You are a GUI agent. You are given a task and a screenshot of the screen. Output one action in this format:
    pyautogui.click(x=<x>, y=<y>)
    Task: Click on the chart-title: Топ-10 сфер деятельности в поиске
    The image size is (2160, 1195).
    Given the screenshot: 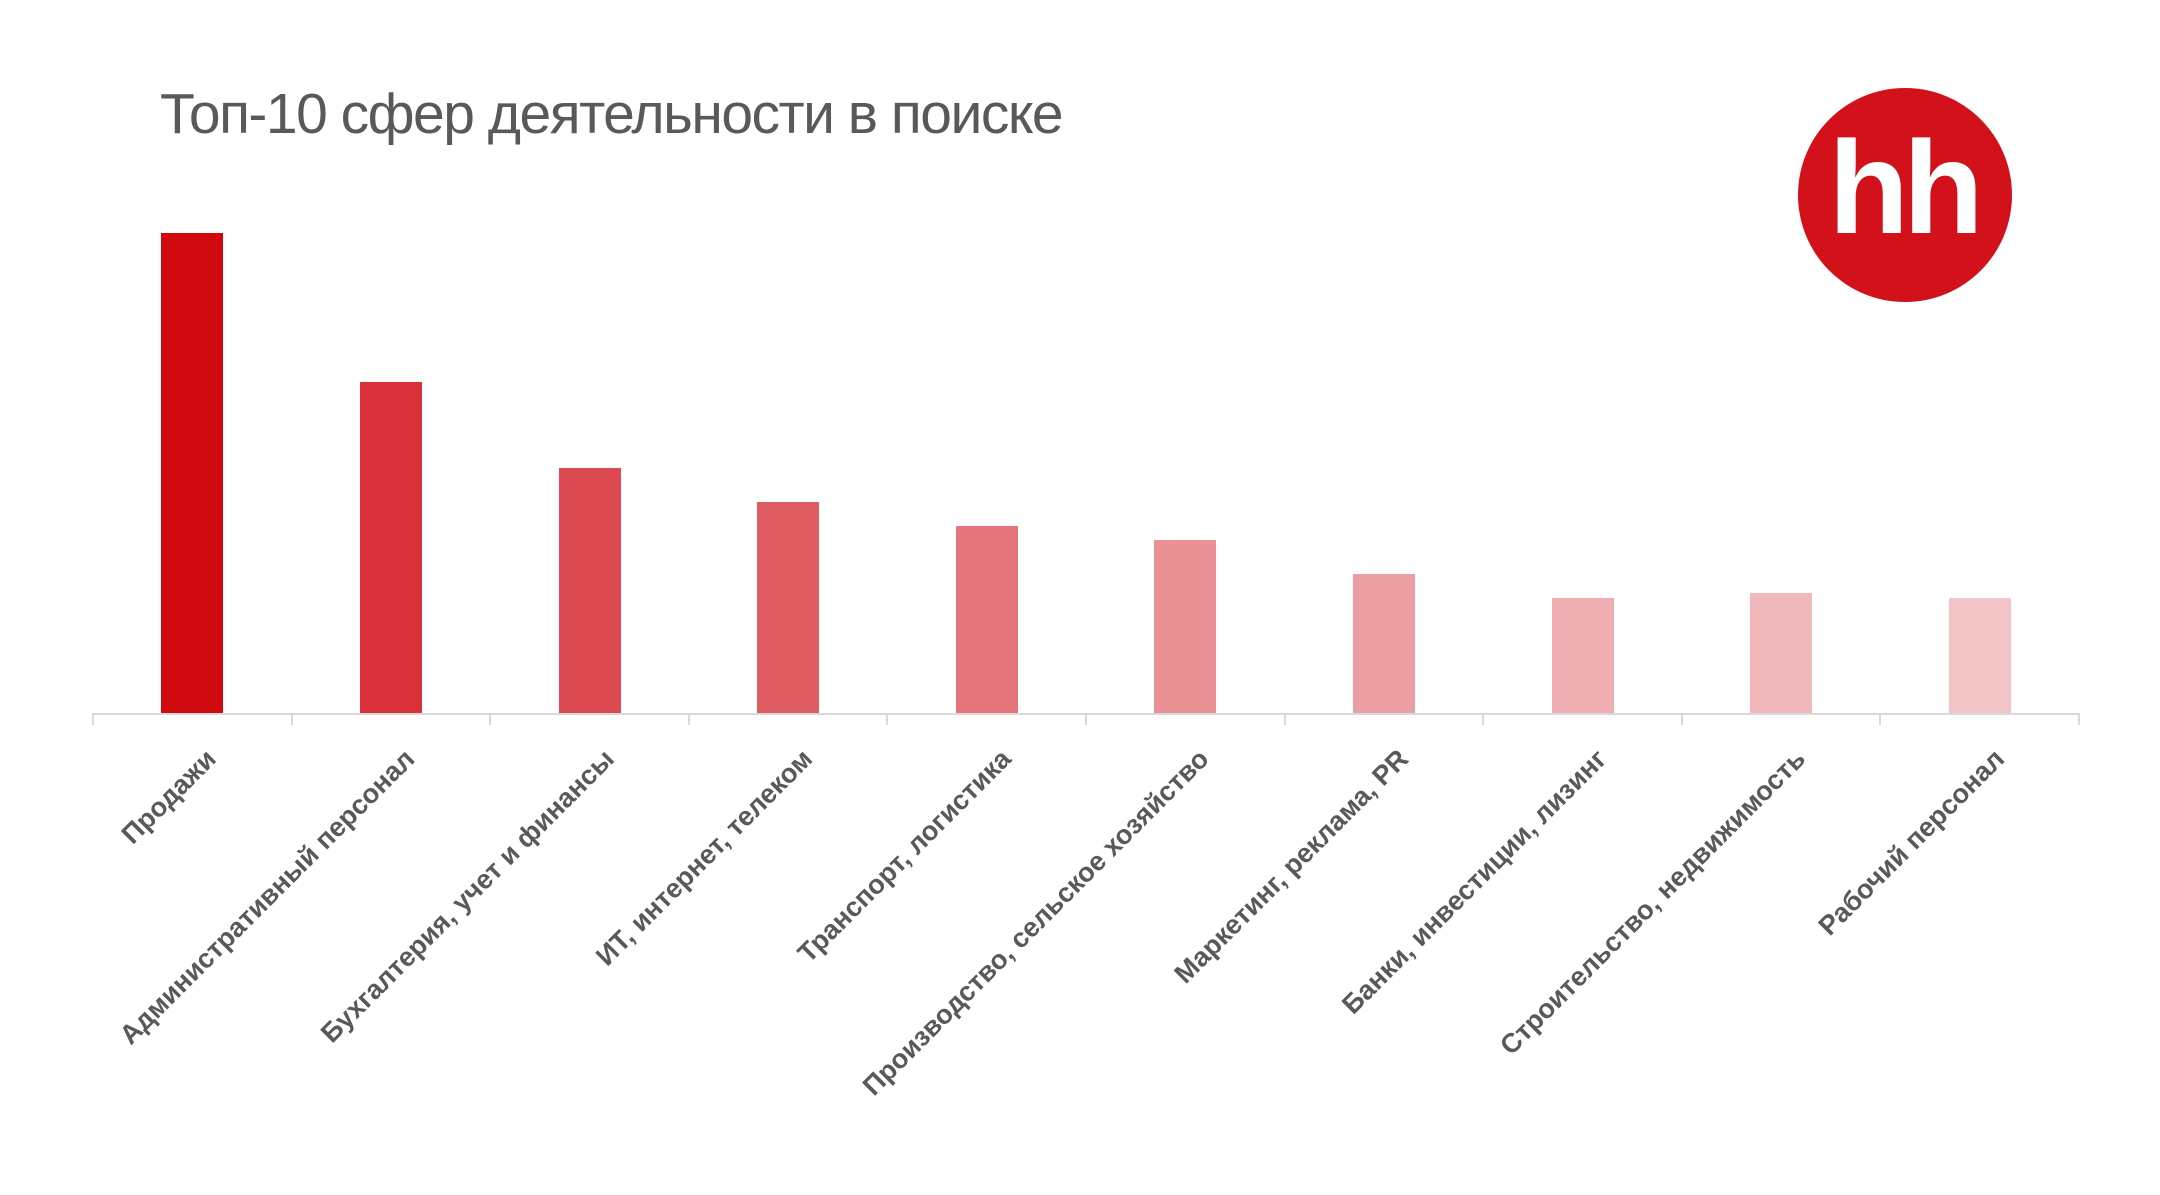 What is the action you would take?
    pyautogui.click(x=612, y=114)
    